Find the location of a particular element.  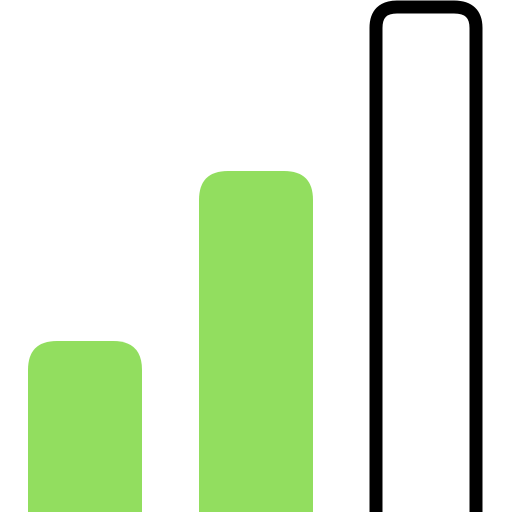

signal-bar-medium is located at coordinates (256, 341).